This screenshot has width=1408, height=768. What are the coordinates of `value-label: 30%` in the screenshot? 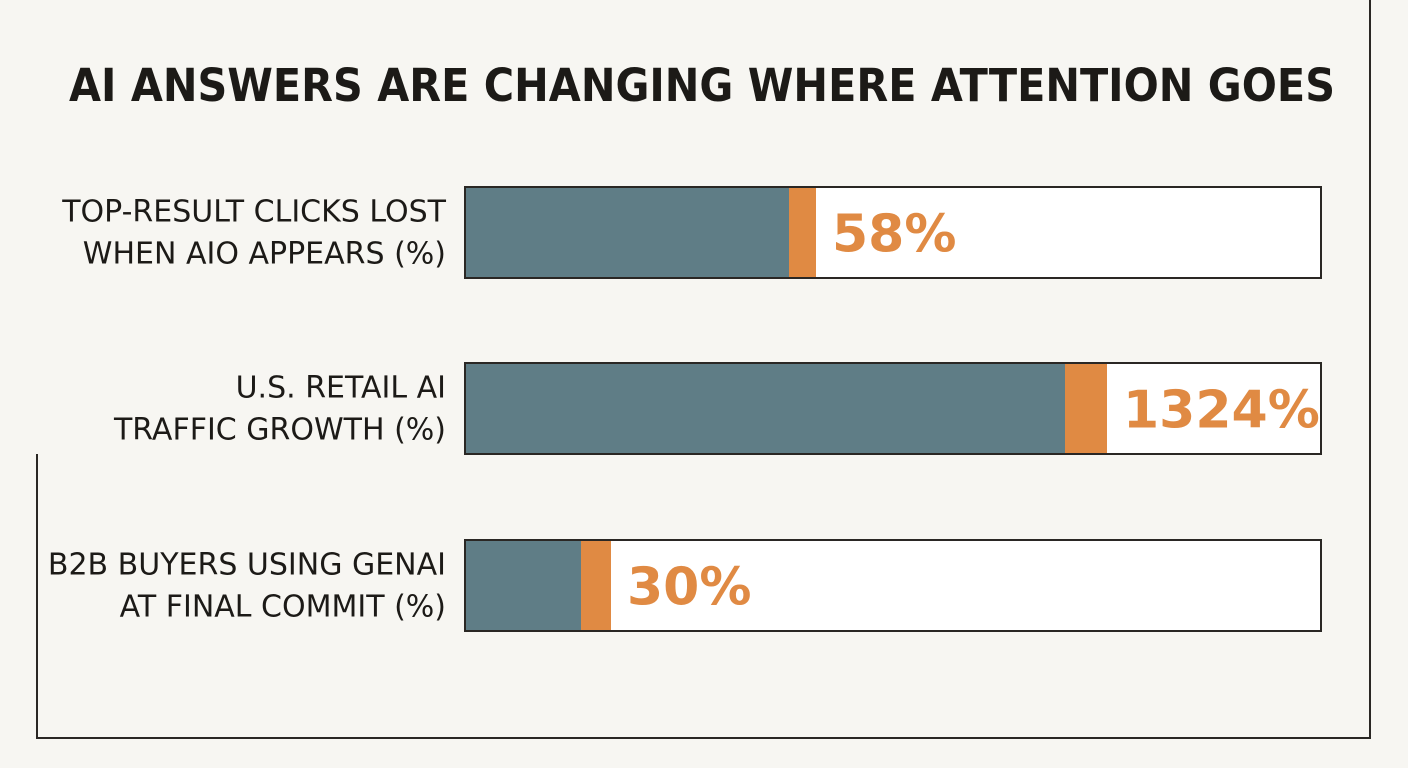 It's located at (689, 588).